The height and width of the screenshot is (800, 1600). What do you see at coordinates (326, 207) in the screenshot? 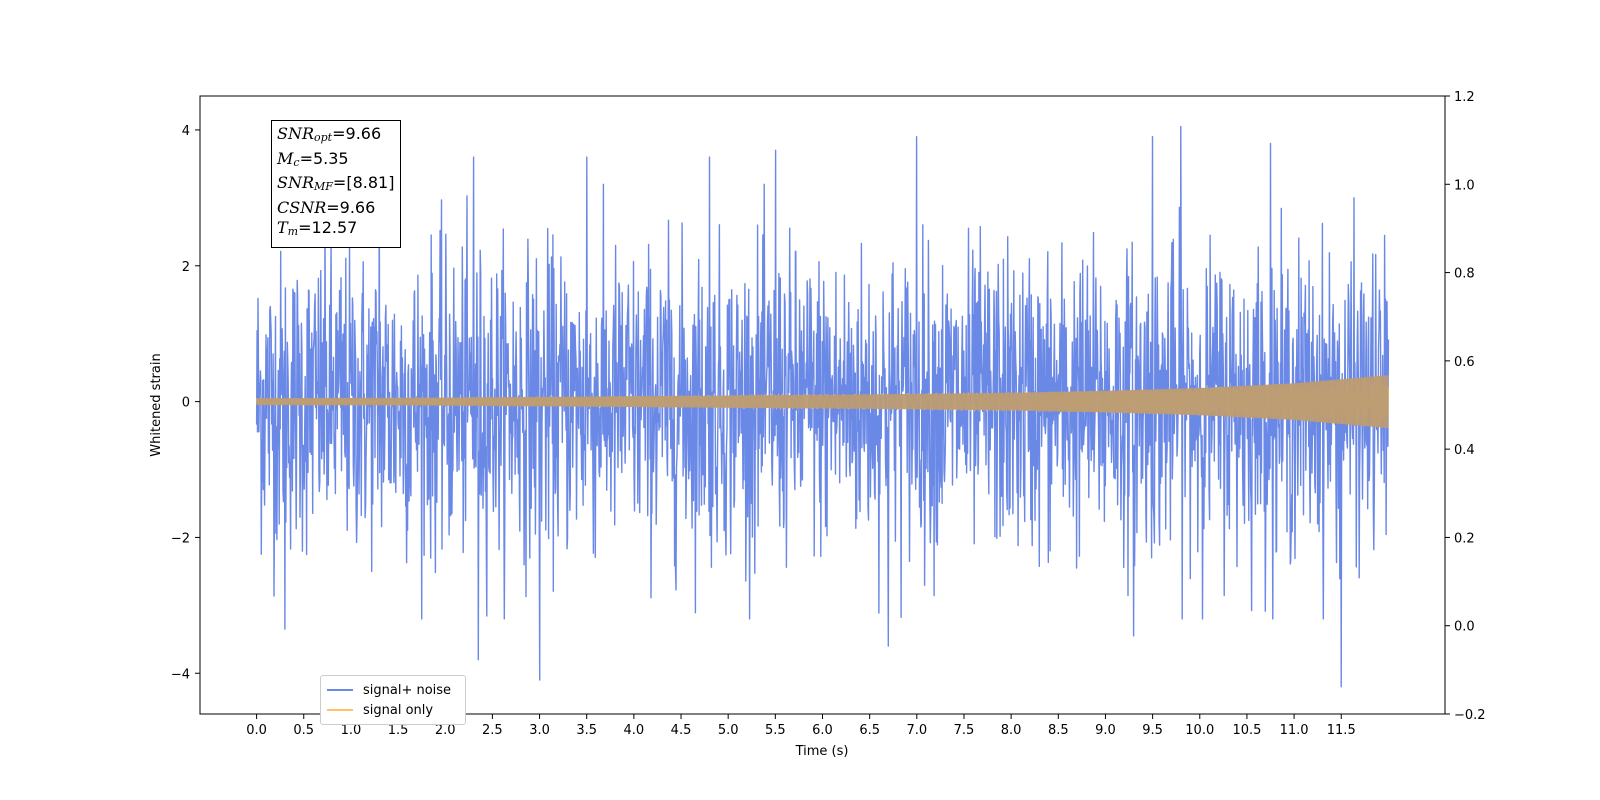
I see `stats-line: CSNR=9.66` at bounding box center [326, 207].